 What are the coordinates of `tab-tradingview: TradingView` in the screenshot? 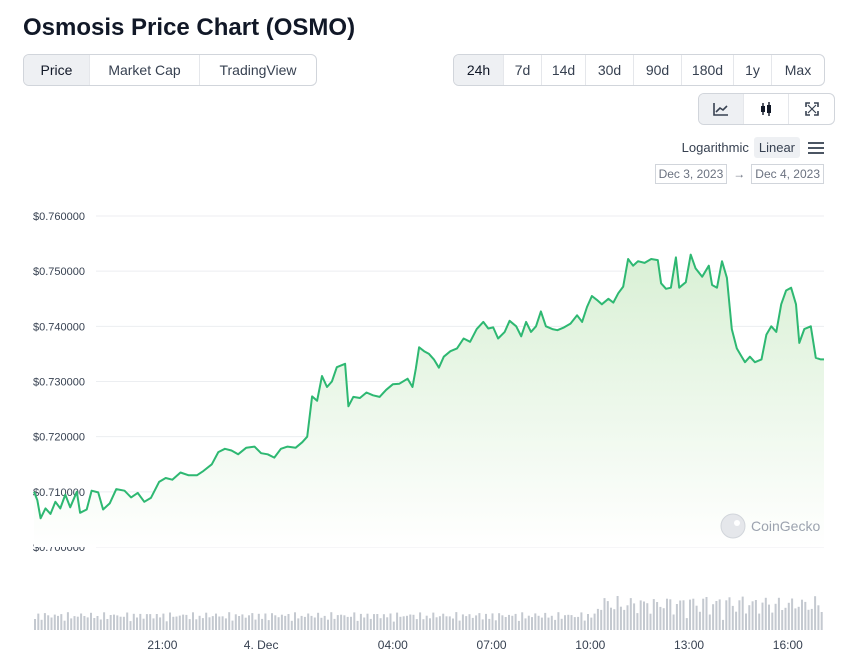 It's located at (258, 70).